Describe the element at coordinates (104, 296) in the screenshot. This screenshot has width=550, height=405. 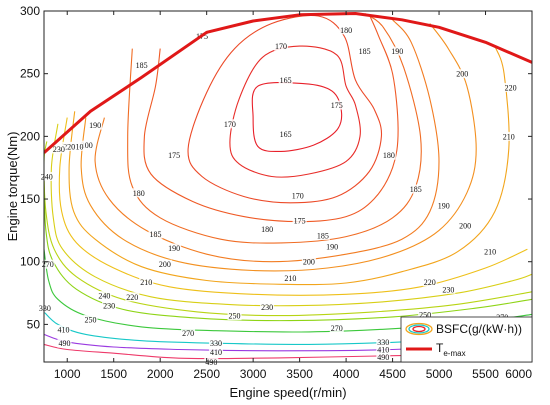
I see `contour-label: 240` at that location.